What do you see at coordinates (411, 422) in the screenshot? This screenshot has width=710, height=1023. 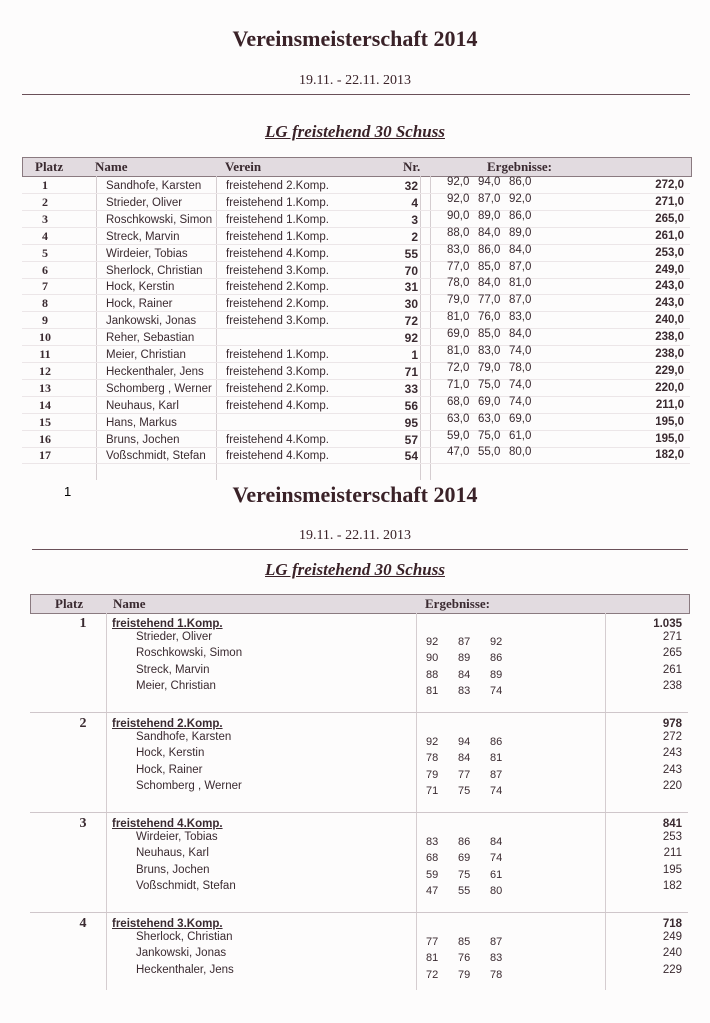 I see `start-number: 95` at bounding box center [411, 422].